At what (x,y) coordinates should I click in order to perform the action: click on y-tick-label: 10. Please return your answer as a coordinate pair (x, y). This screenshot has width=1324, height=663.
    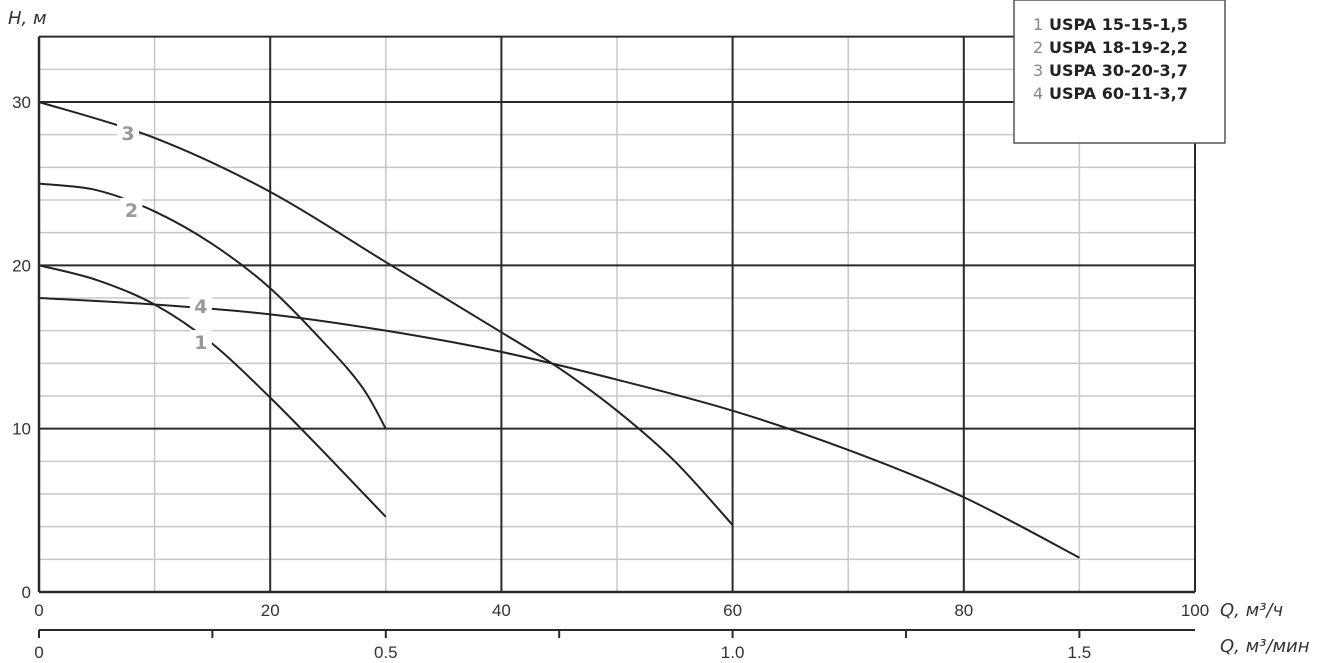
    Looking at the image, I should click on (21, 429).